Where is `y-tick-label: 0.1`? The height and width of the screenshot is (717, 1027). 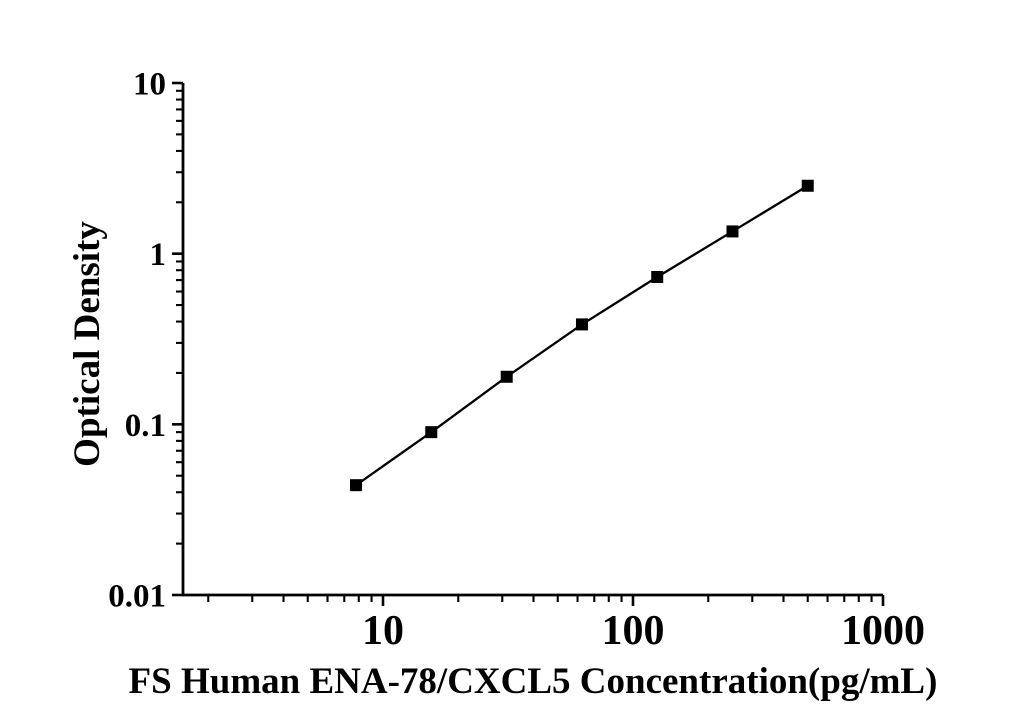 y-tick-label: 0.1 is located at coordinates (145, 426).